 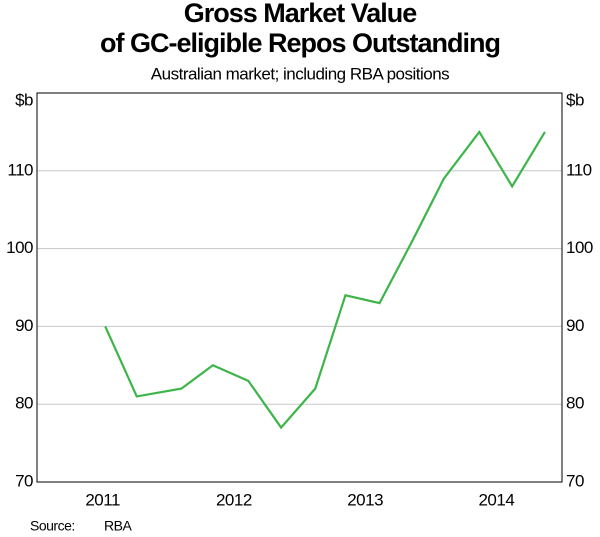 What do you see at coordinates (24, 99) in the screenshot?
I see `y-unit: $b` at bounding box center [24, 99].